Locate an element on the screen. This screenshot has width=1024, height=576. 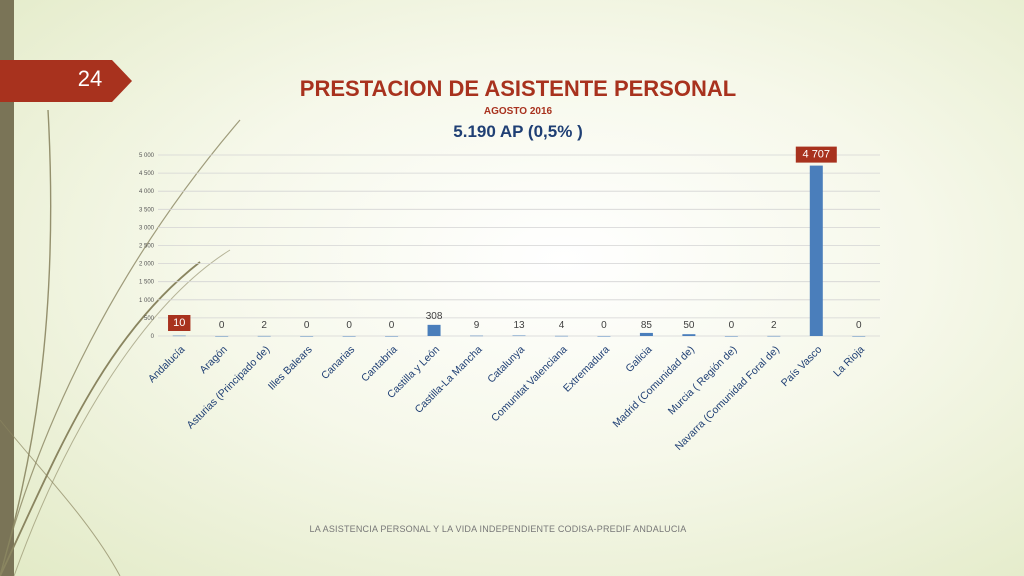
category-label: Extremadura is located at coordinates (586, 369).